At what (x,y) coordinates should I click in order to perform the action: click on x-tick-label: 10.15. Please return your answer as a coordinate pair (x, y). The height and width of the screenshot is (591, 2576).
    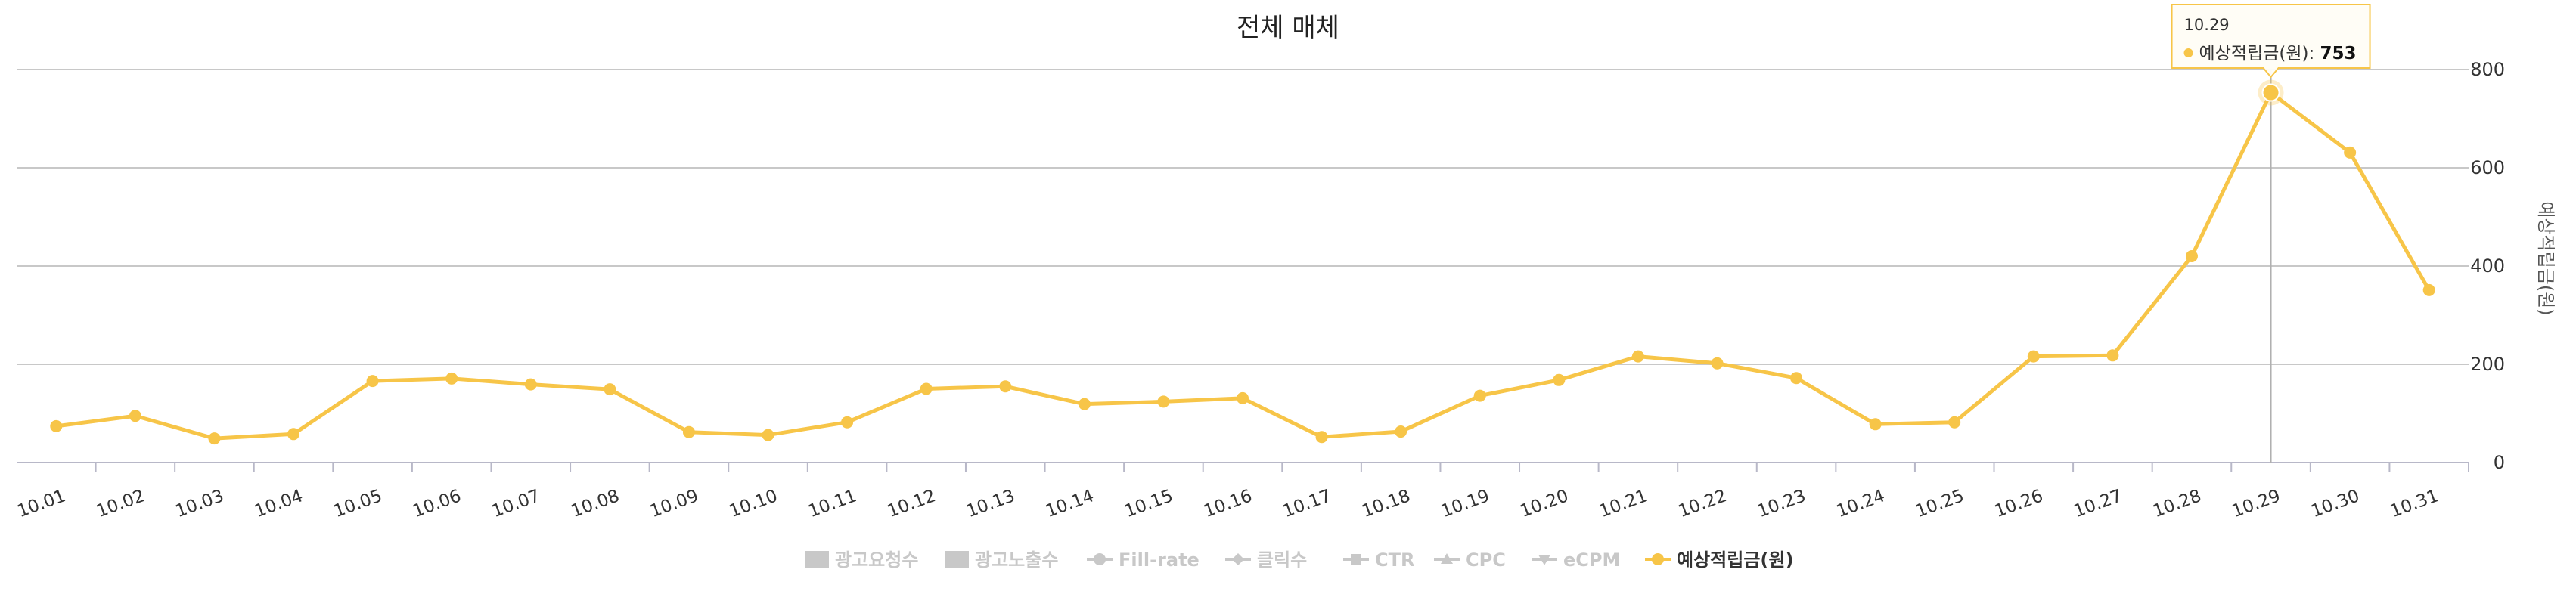
    Looking at the image, I should click on (1149, 503).